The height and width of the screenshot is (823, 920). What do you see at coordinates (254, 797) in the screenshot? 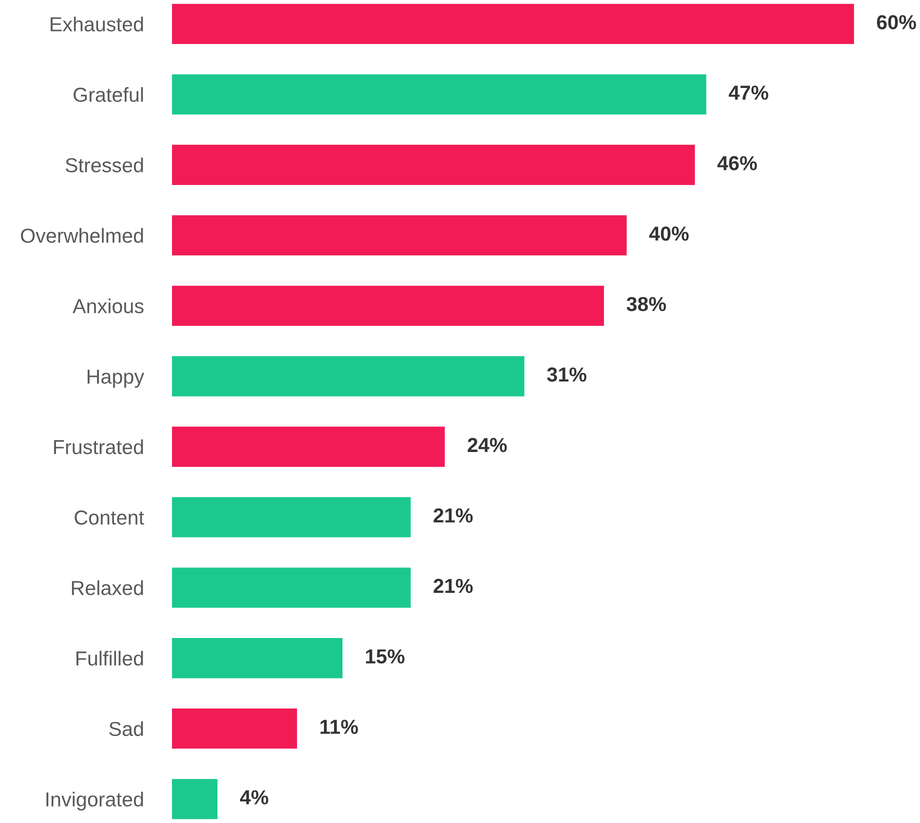
I see `data-label: 4%` at bounding box center [254, 797].